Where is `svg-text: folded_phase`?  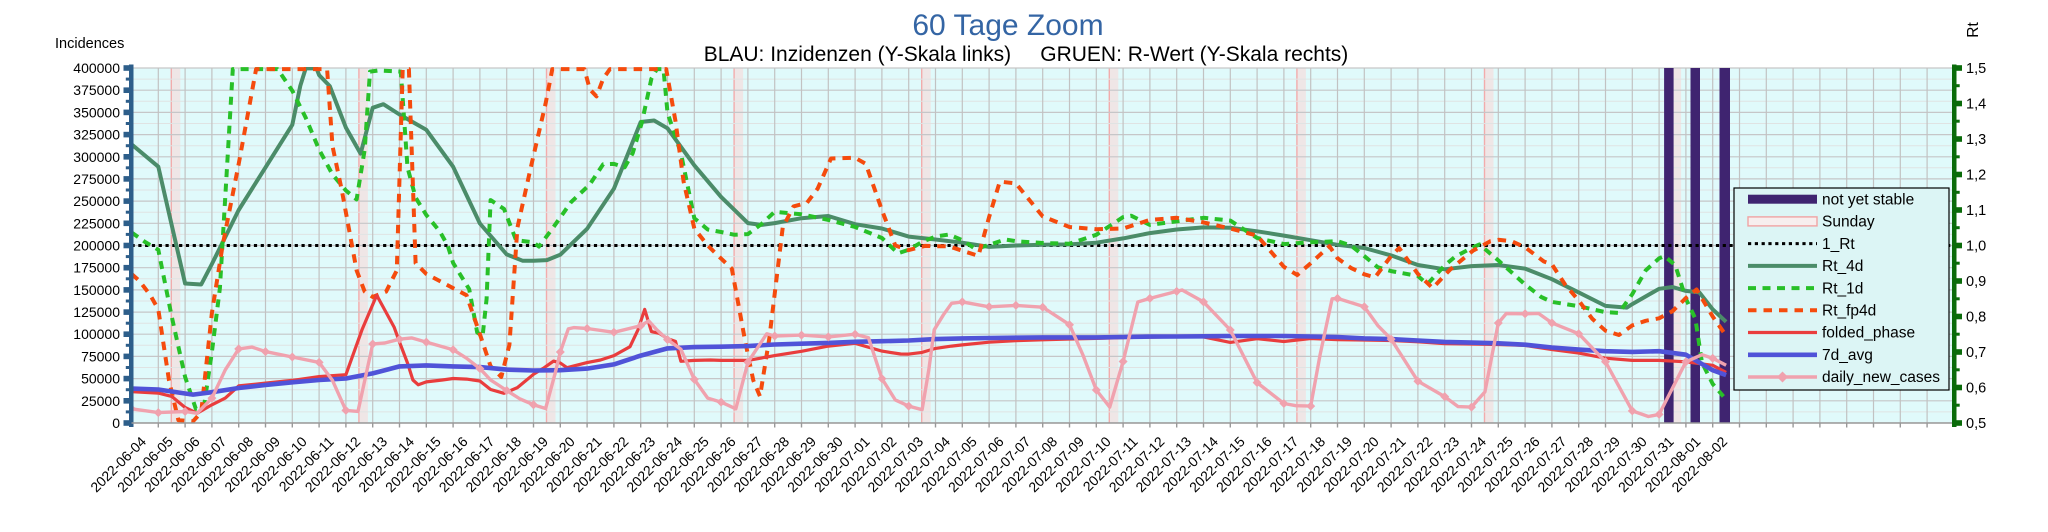 svg-text: folded_phase is located at coordinates (1868, 333).